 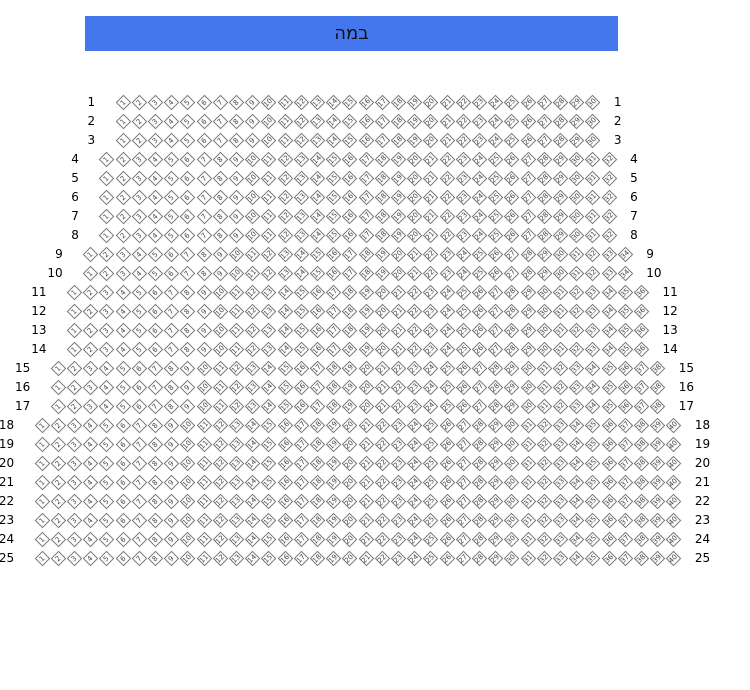 I want to click on seat: 36, so click(x=609, y=558).